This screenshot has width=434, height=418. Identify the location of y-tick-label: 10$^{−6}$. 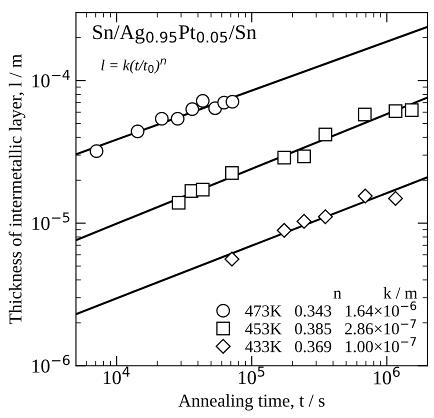
(51, 363).